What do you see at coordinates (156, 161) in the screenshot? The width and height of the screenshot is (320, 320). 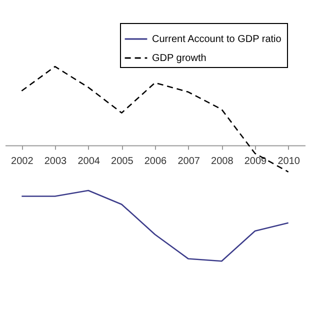 I see `x-tick-label: 2006` at bounding box center [156, 161].